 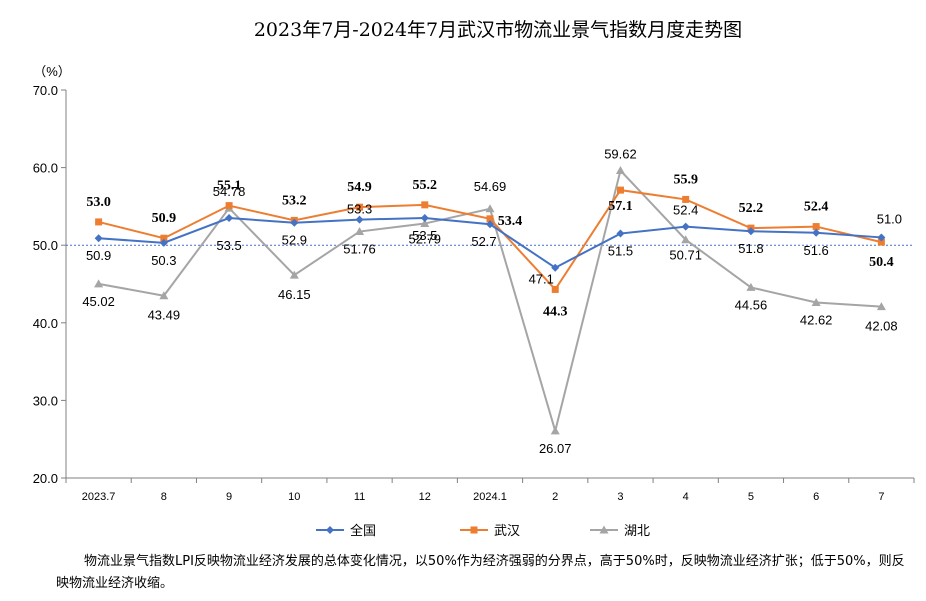 I want to click on x-tick-label: 7, so click(x=881, y=497).